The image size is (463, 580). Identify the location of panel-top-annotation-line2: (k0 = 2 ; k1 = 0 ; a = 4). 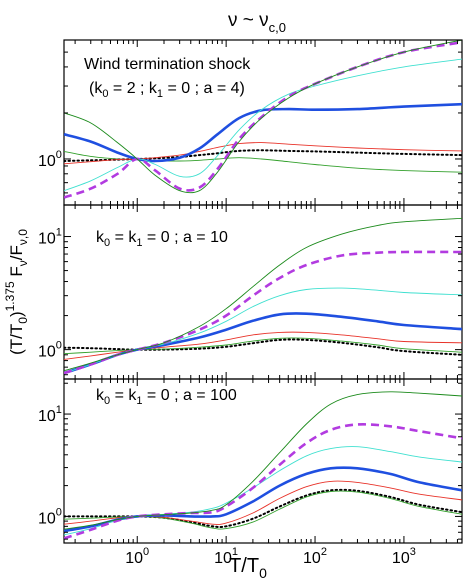
(167, 90).